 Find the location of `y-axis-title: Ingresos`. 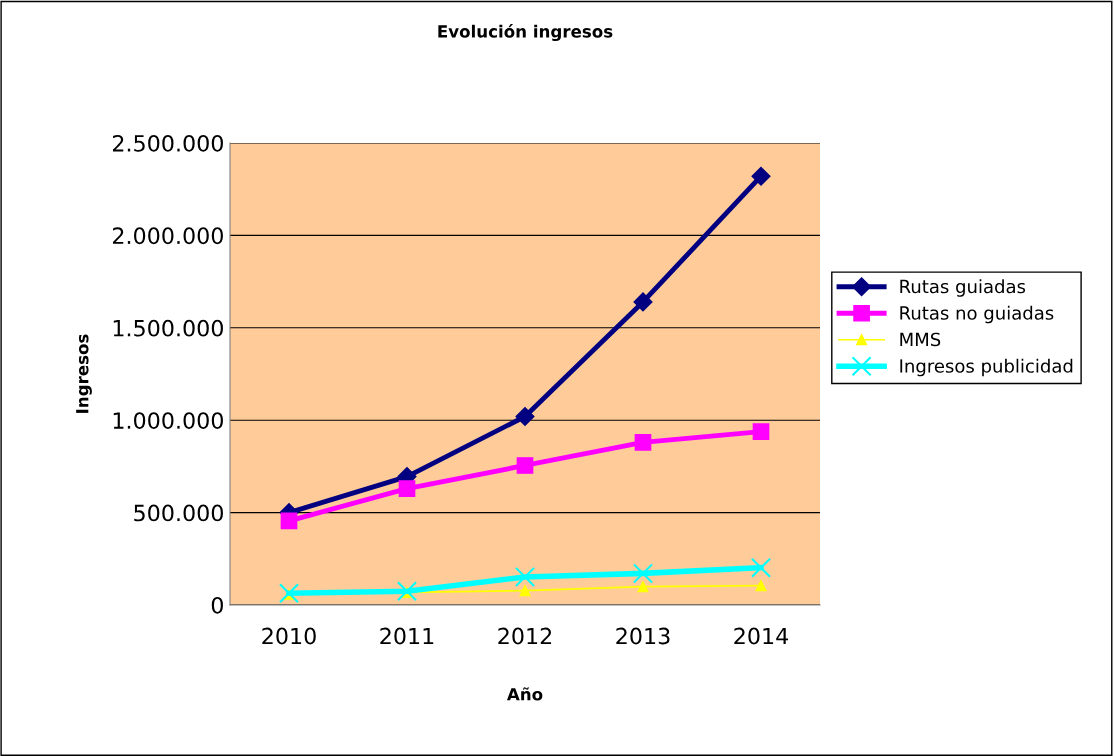

y-axis-title: Ingresos is located at coordinates (84, 373).